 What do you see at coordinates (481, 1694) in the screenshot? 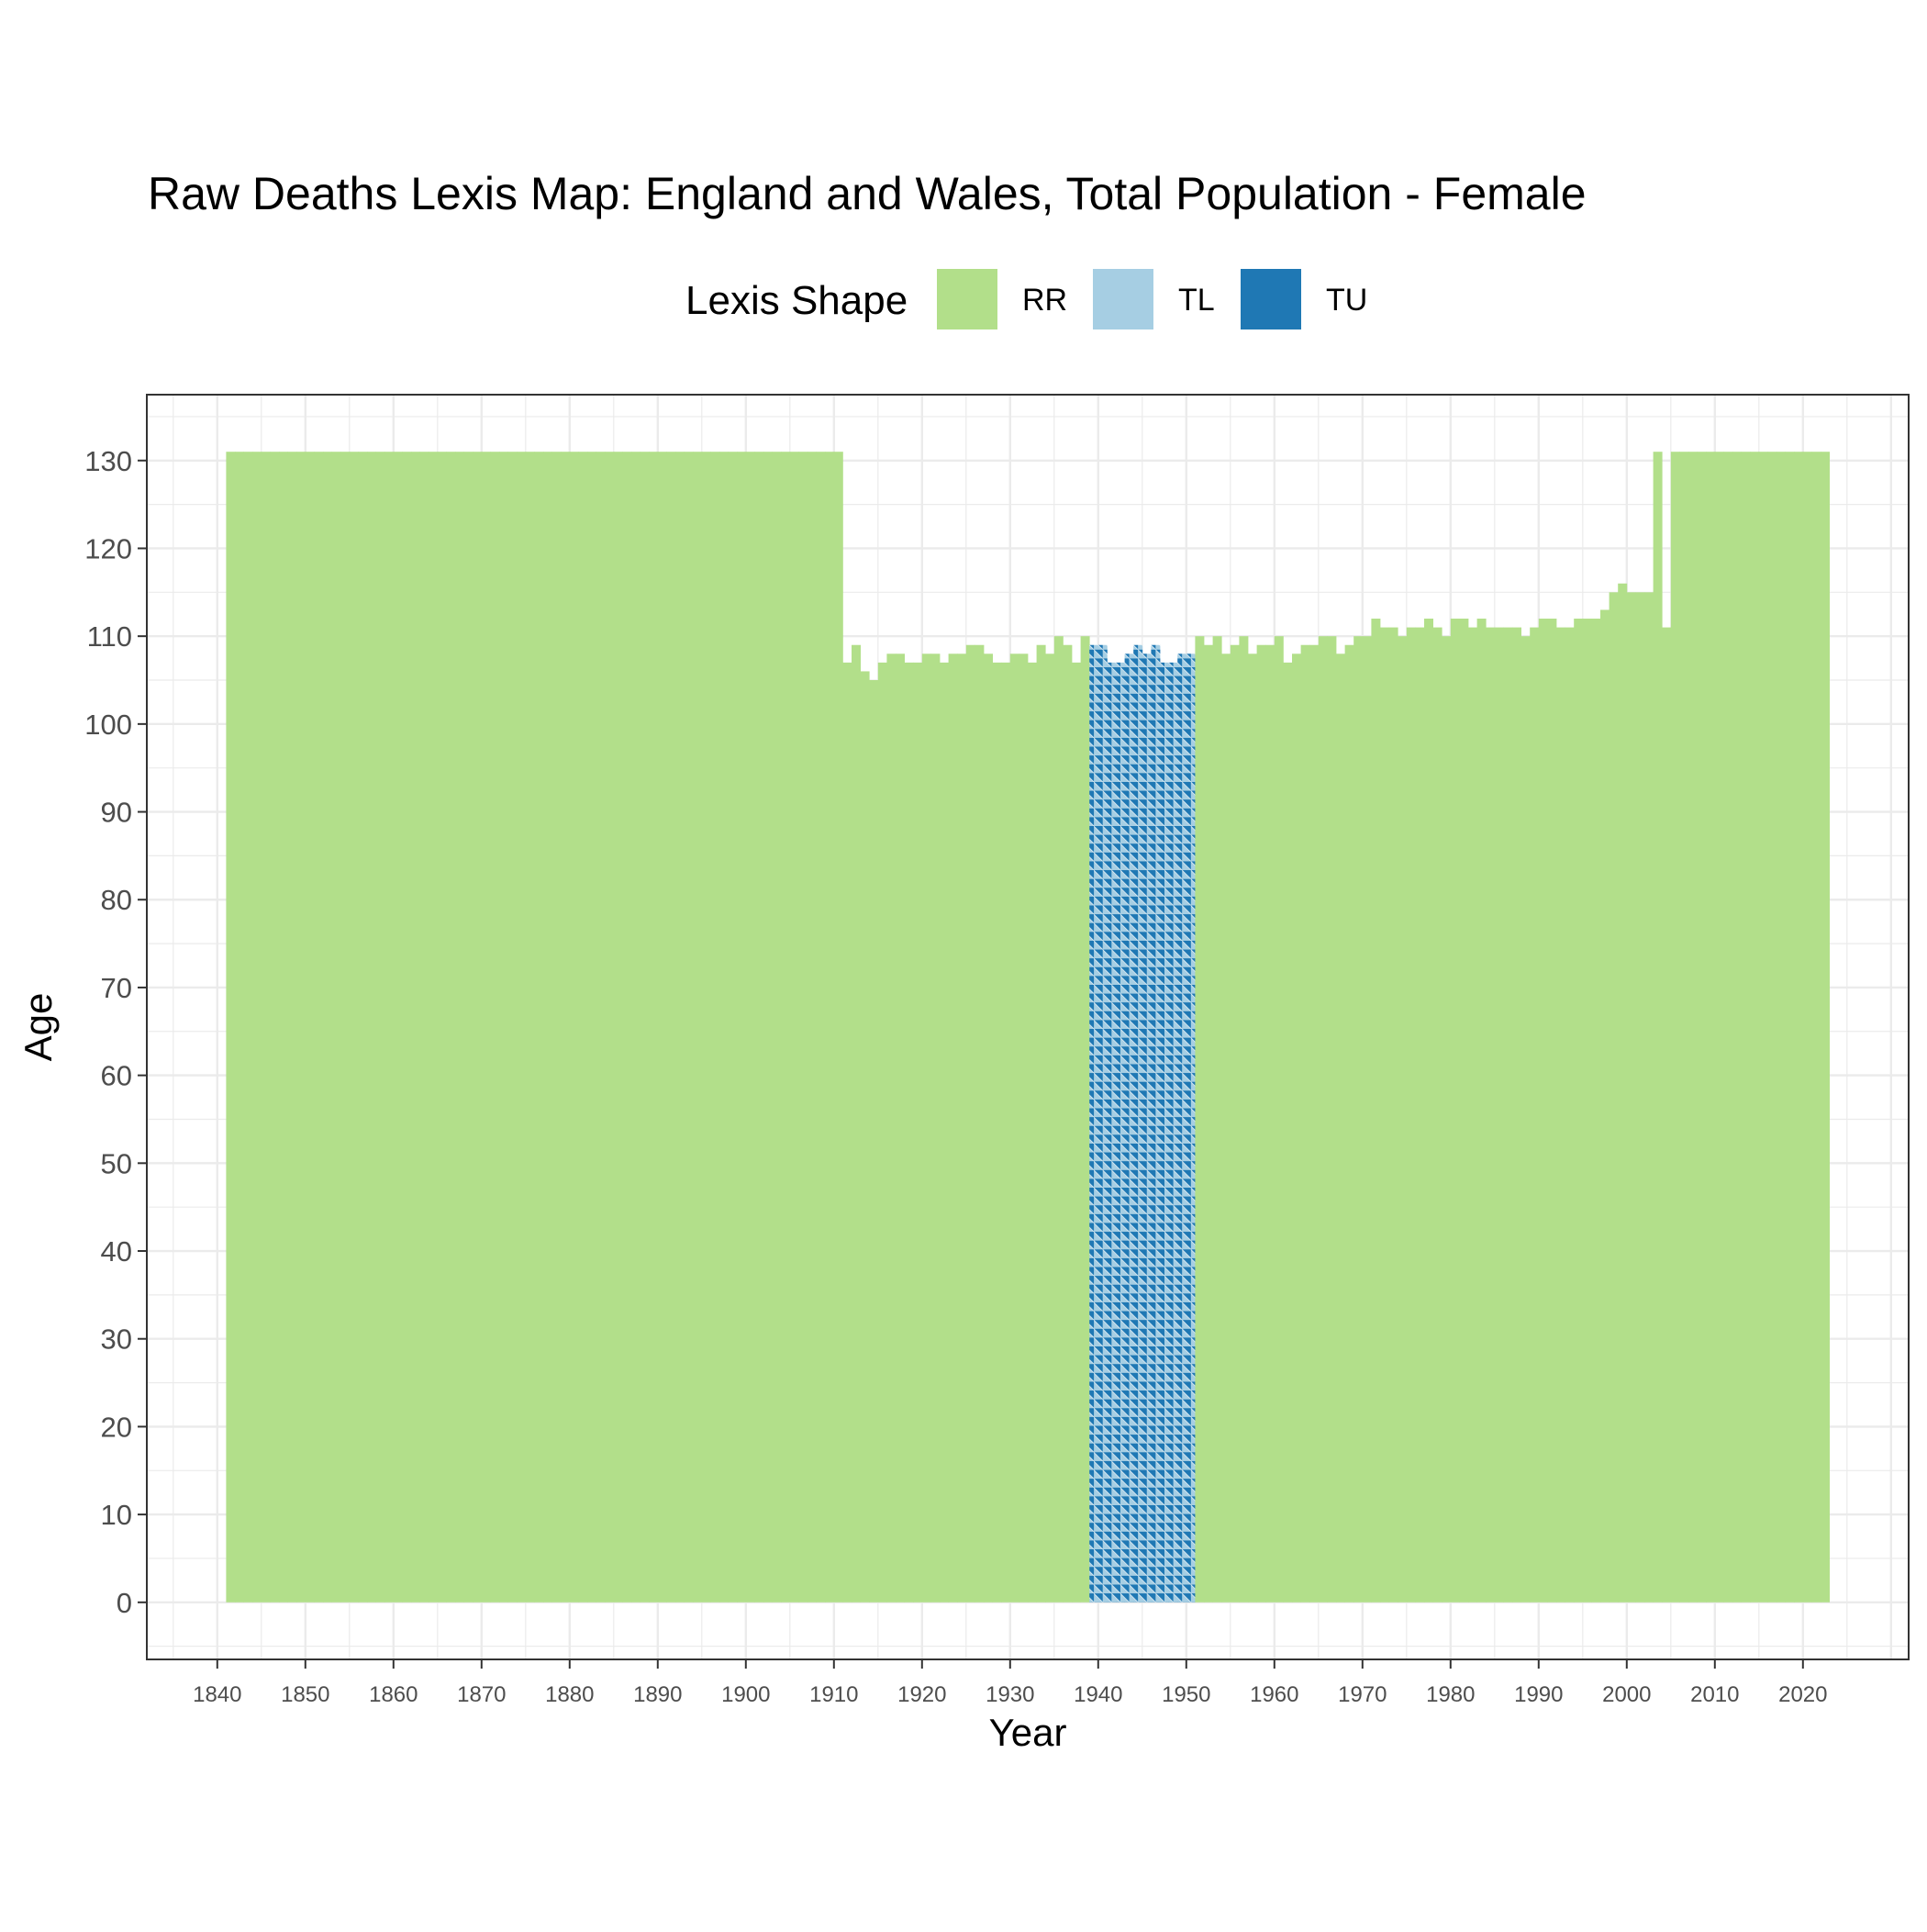
I see `x-tick-label-1870: 1870` at bounding box center [481, 1694].